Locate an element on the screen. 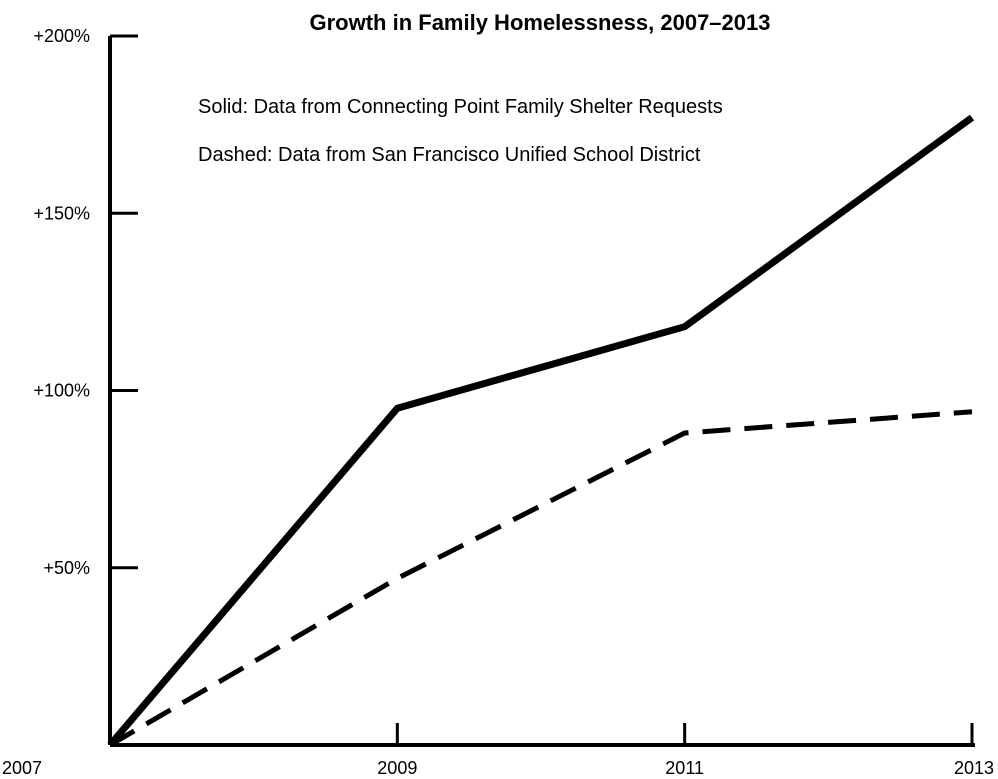 The image size is (998, 779). x-tick-label: 2009 is located at coordinates (397, 768).